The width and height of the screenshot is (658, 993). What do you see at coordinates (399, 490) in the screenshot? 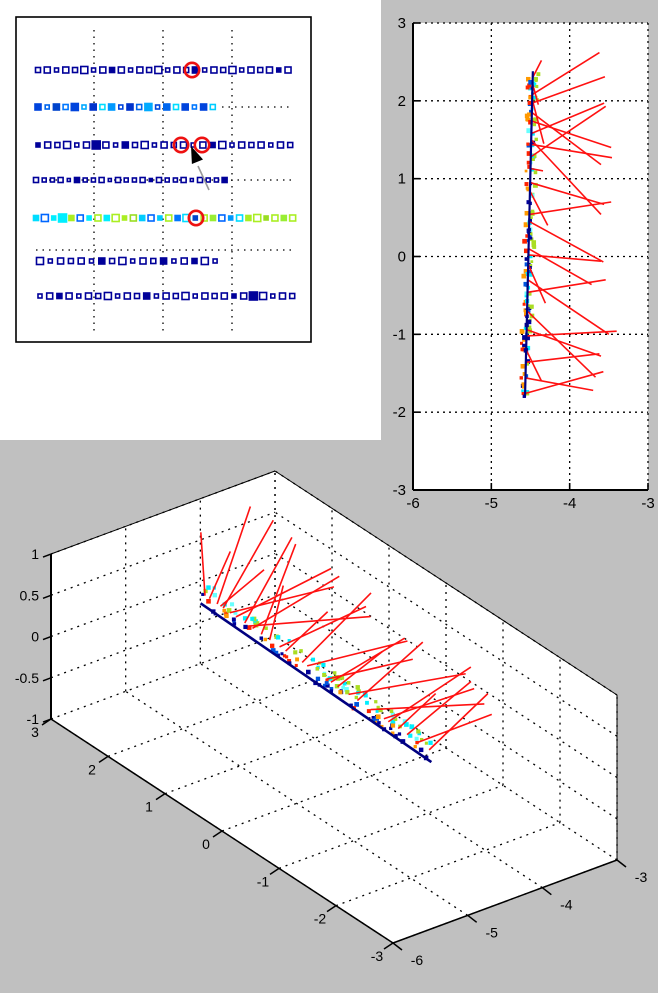
I see `chart-primitive: -3` at bounding box center [399, 490].